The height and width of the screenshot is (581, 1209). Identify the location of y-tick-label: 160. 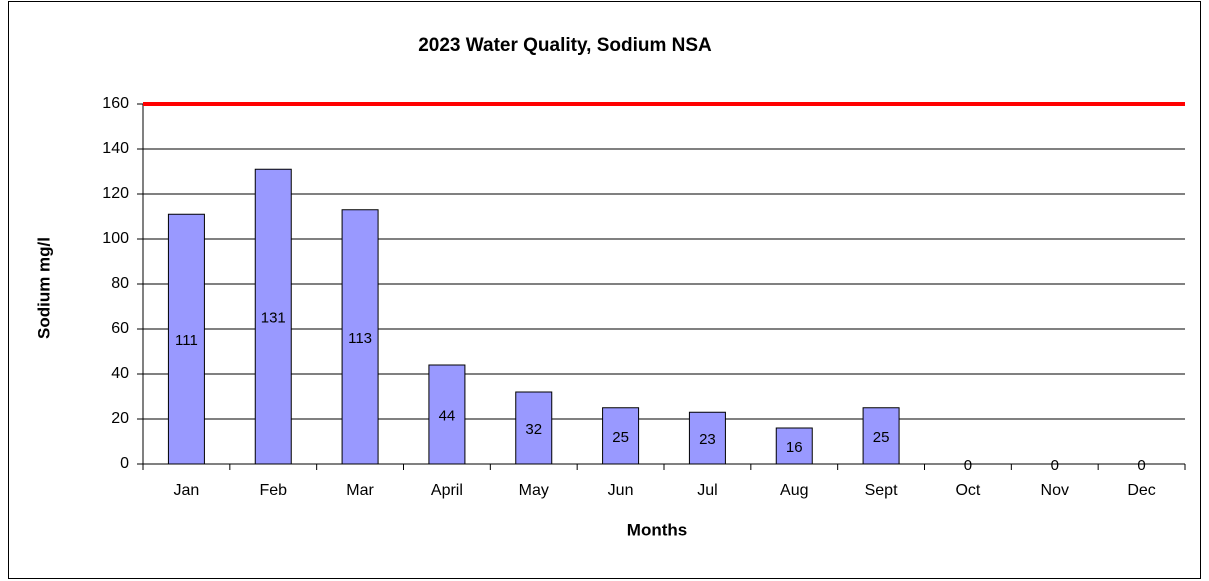
(115, 103).